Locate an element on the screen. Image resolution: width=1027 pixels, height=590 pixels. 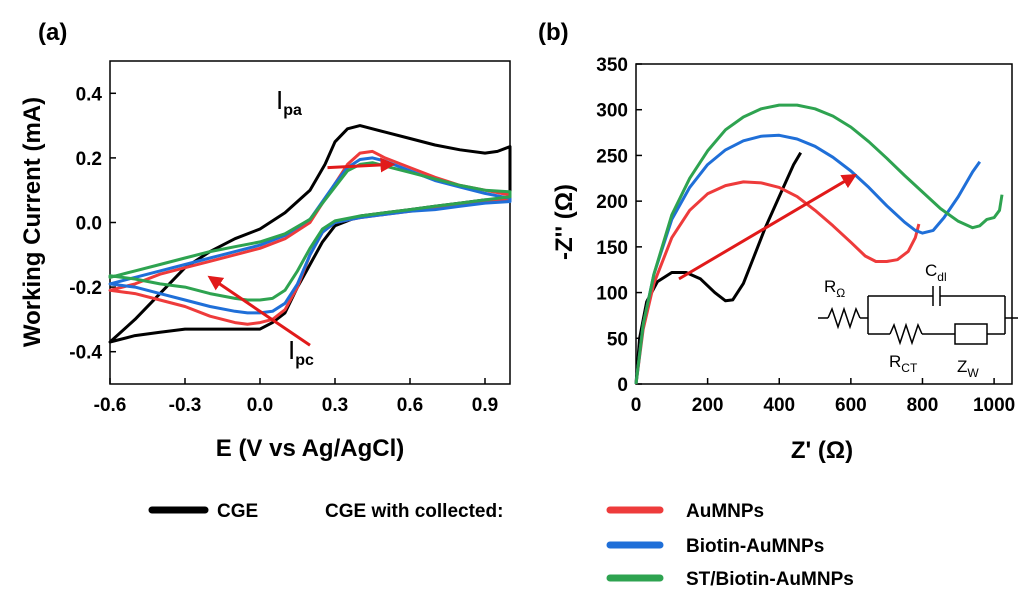
equivalent-circuit is located at coordinates (918, 316).